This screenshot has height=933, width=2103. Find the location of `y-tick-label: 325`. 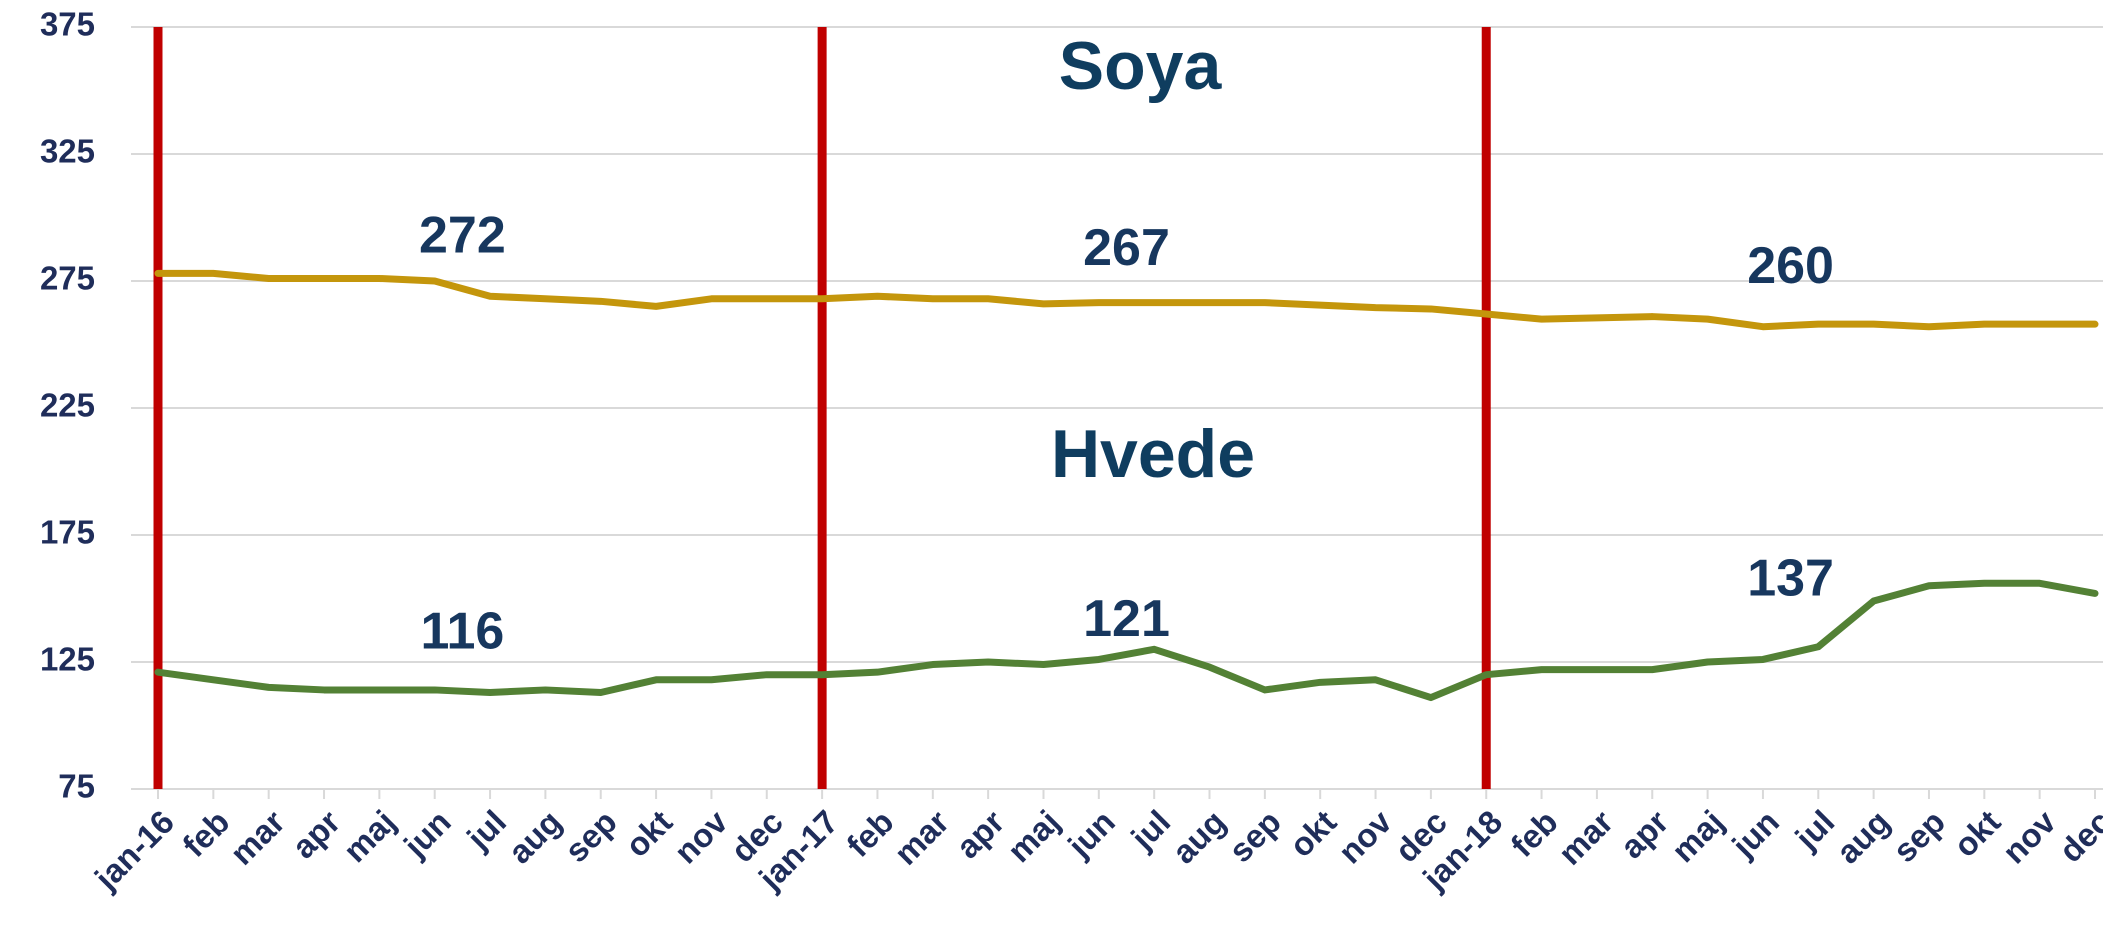

y-tick-label: 325 is located at coordinates (67, 151).